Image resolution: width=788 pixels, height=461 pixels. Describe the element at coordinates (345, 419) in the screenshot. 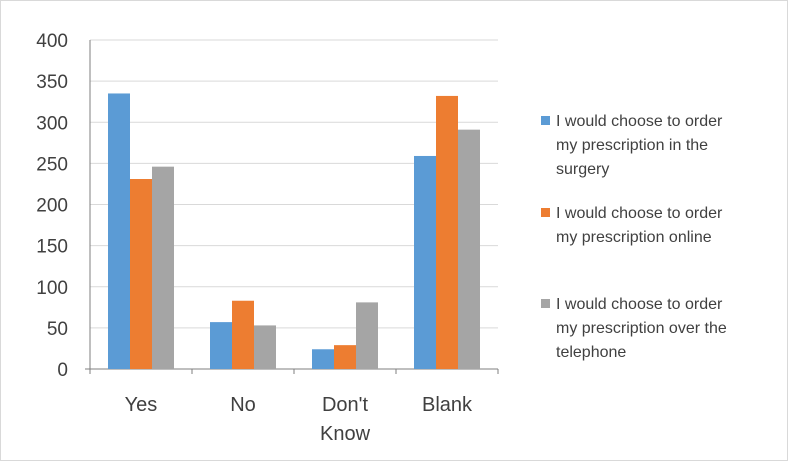

I see `x-tick-label: Don't Know` at that location.